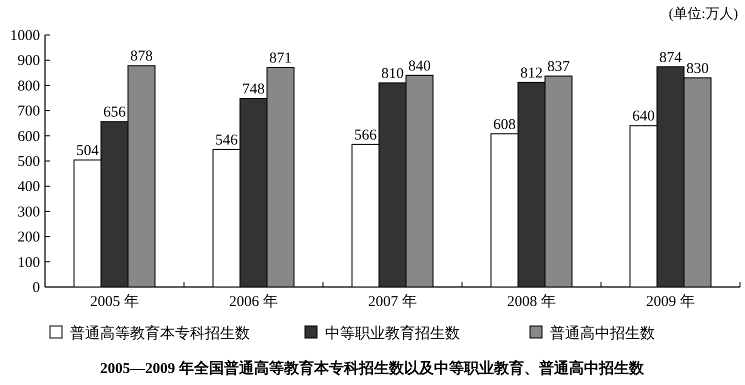 Image resolution: width=745 pixels, height=385 pixels. Describe the element at coordinates (29, 61) in the screenshot. I see `y-tick-label: 900` at that location.